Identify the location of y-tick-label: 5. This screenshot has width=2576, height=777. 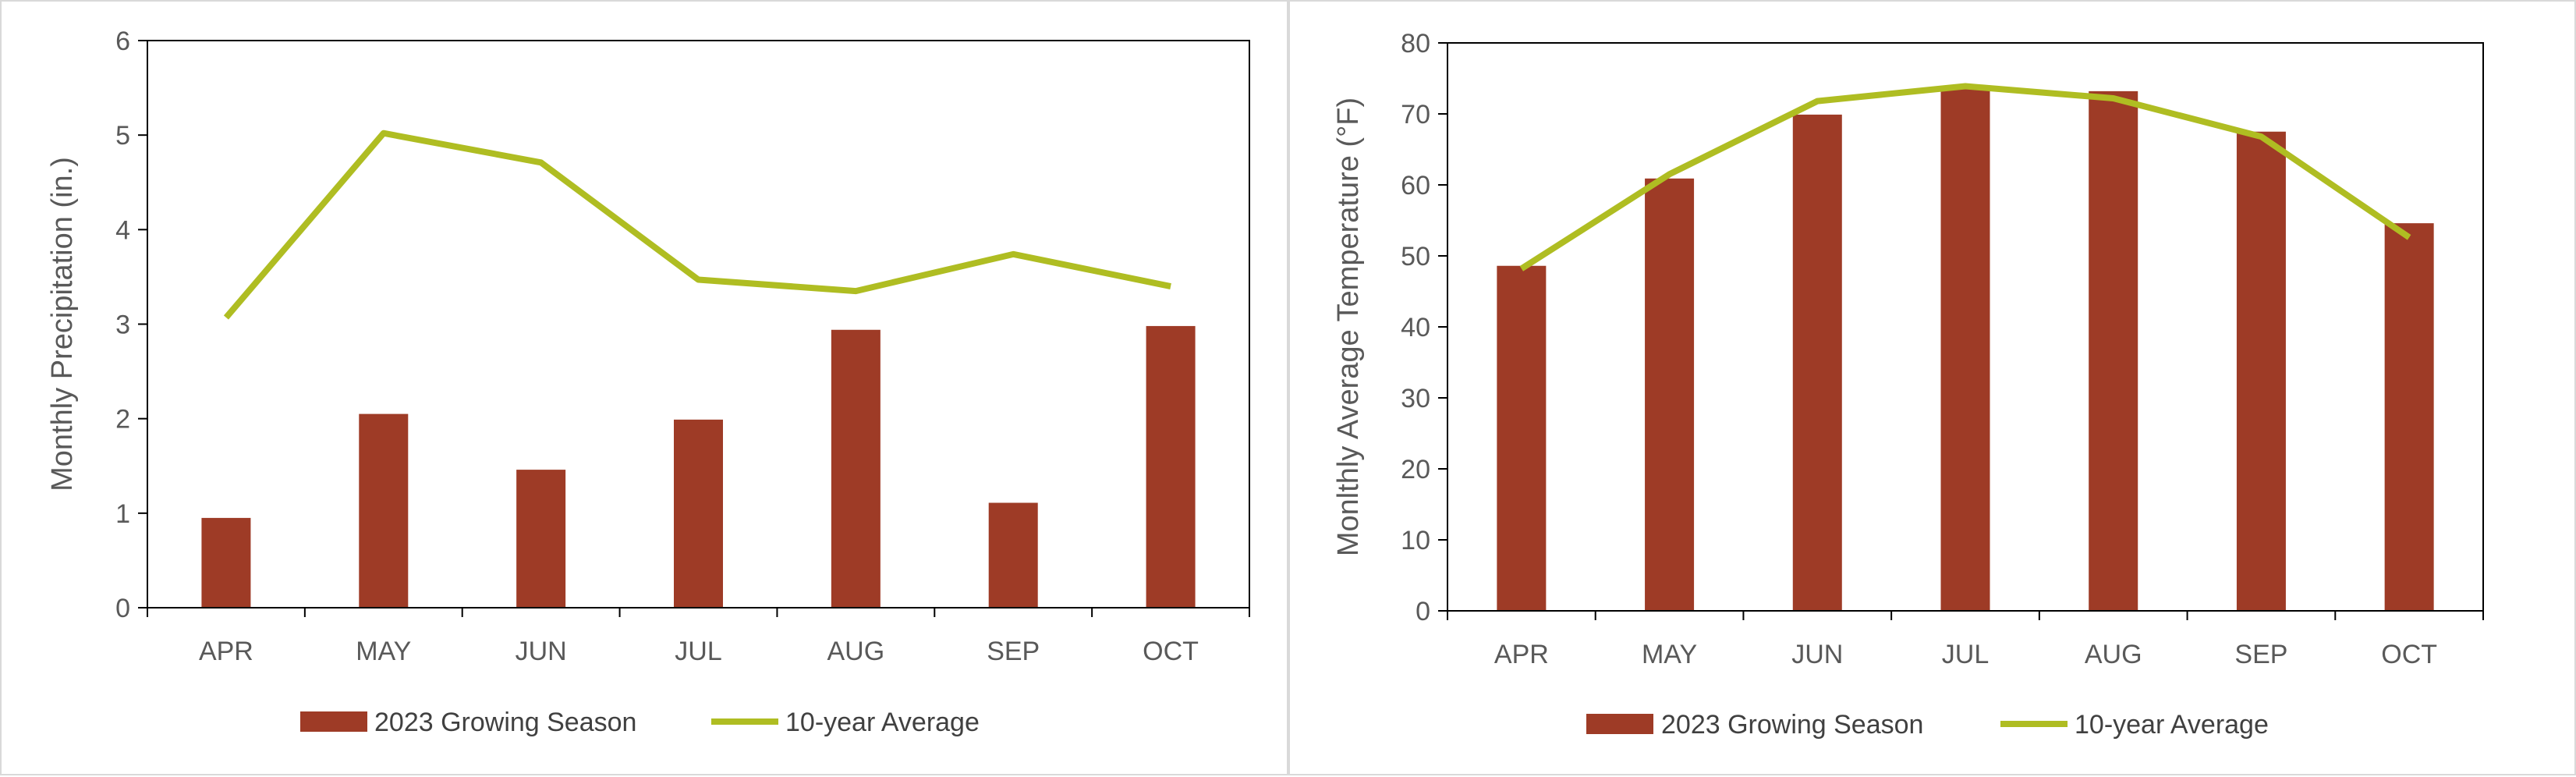
(122, 136).